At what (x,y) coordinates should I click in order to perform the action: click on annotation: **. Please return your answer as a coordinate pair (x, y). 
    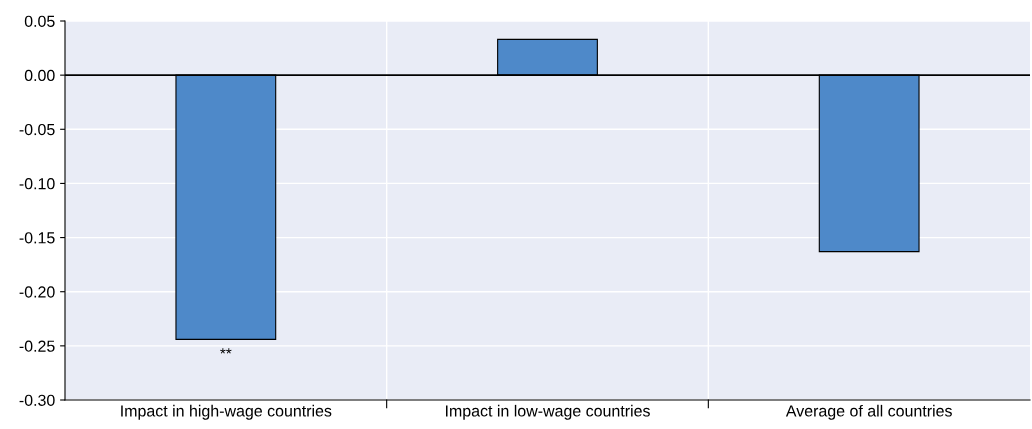
    Looking at the image, I should click on (226, 351).